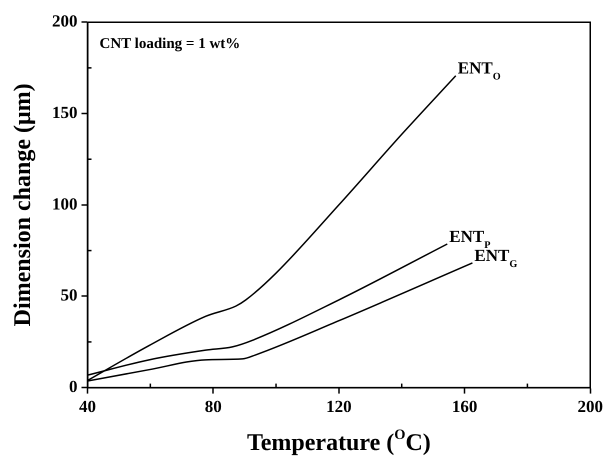  Describe the element at coordinates (213, 406) in the screenshot. I see `x-tick-label: 80` at that location.